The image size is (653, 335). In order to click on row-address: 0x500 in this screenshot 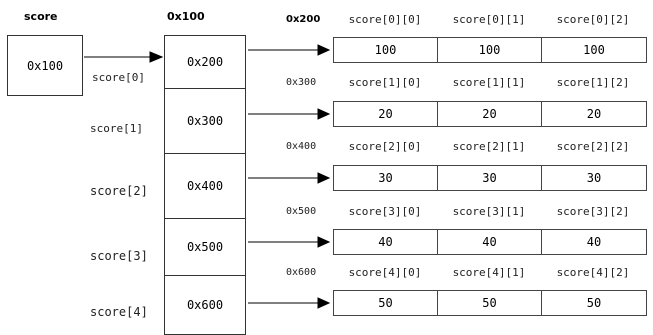, I will do `click(301, 211)`.